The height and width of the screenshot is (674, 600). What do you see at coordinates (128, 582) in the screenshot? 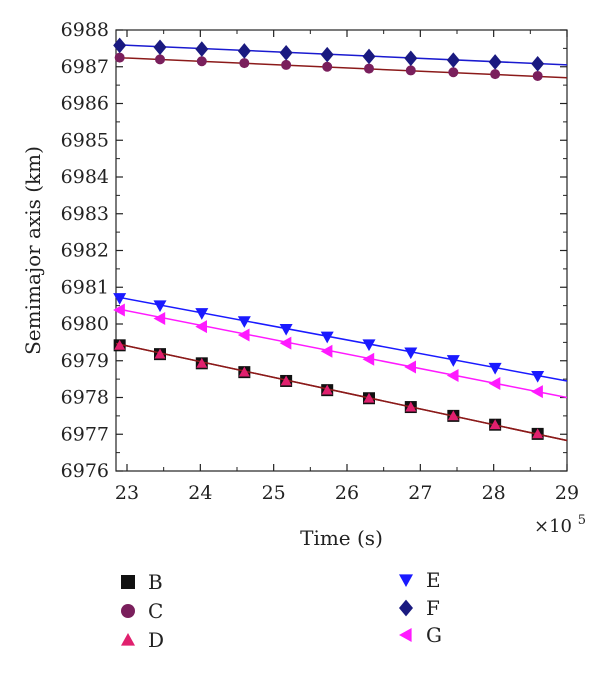
I see `legend-marker-b` at bounding box center [128, 582].